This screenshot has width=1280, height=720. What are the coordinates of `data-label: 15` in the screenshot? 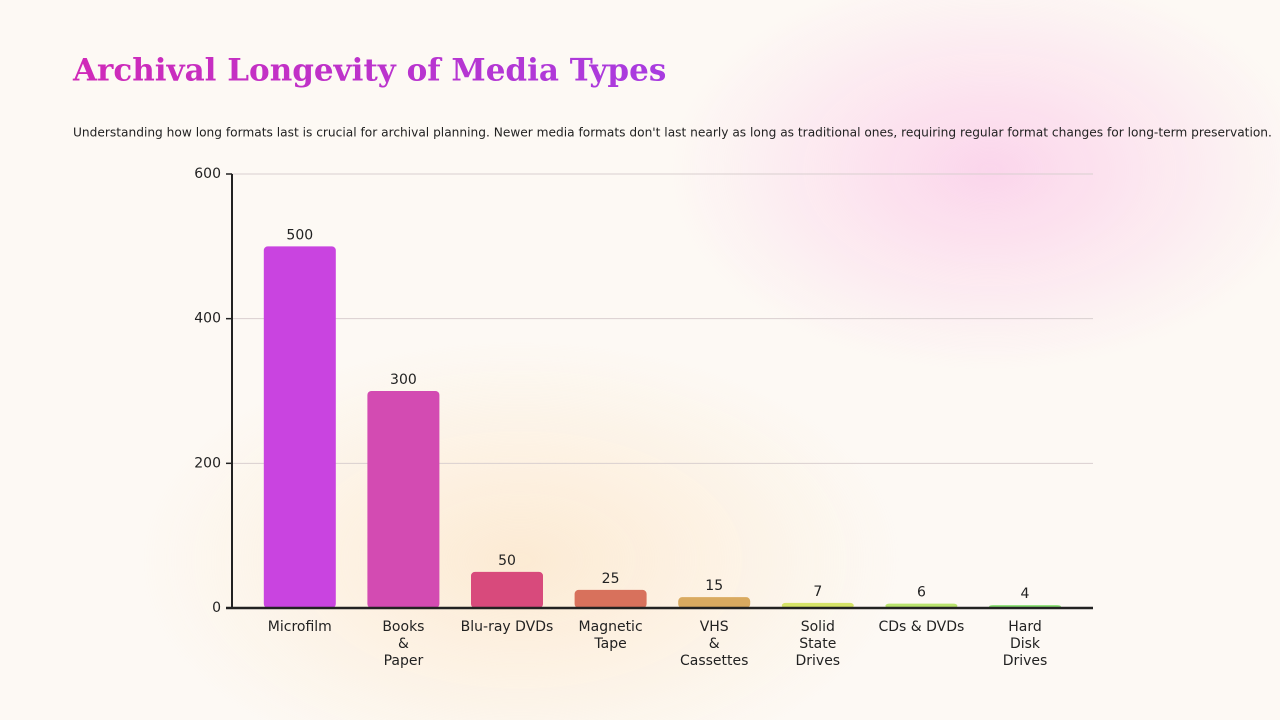 It's located at (714, 586).